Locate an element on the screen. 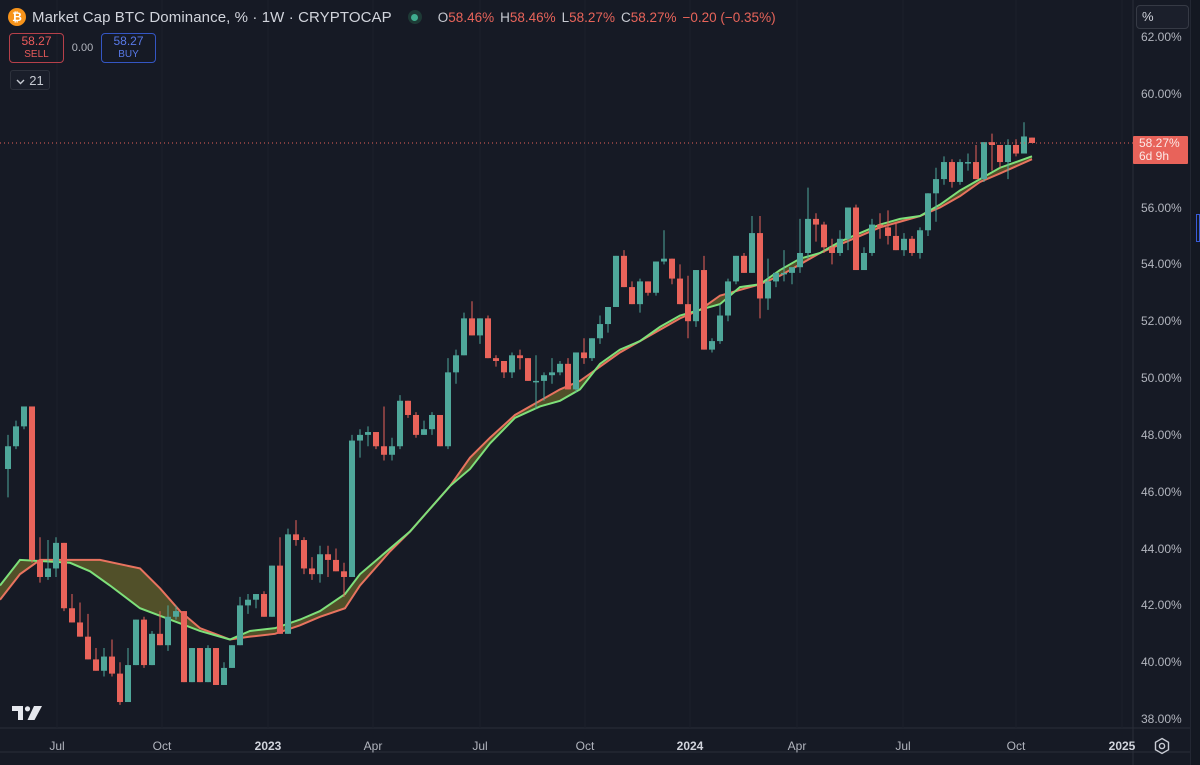 The image size is (1200, 765). price-tick-label: 54.00% is located at coordinates (1161, 264).